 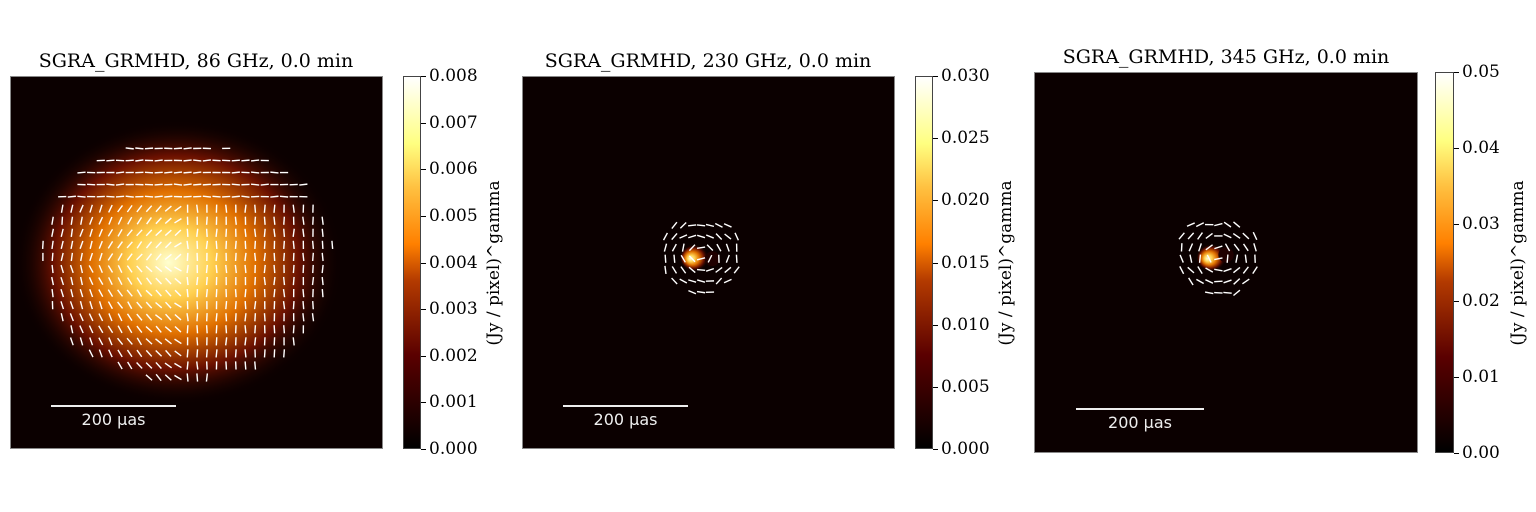 What do you see at coordinates (453, 169) in the screenshot?
I see `colorbar-tick-label: 0.006` at bounding box center [453, 169].